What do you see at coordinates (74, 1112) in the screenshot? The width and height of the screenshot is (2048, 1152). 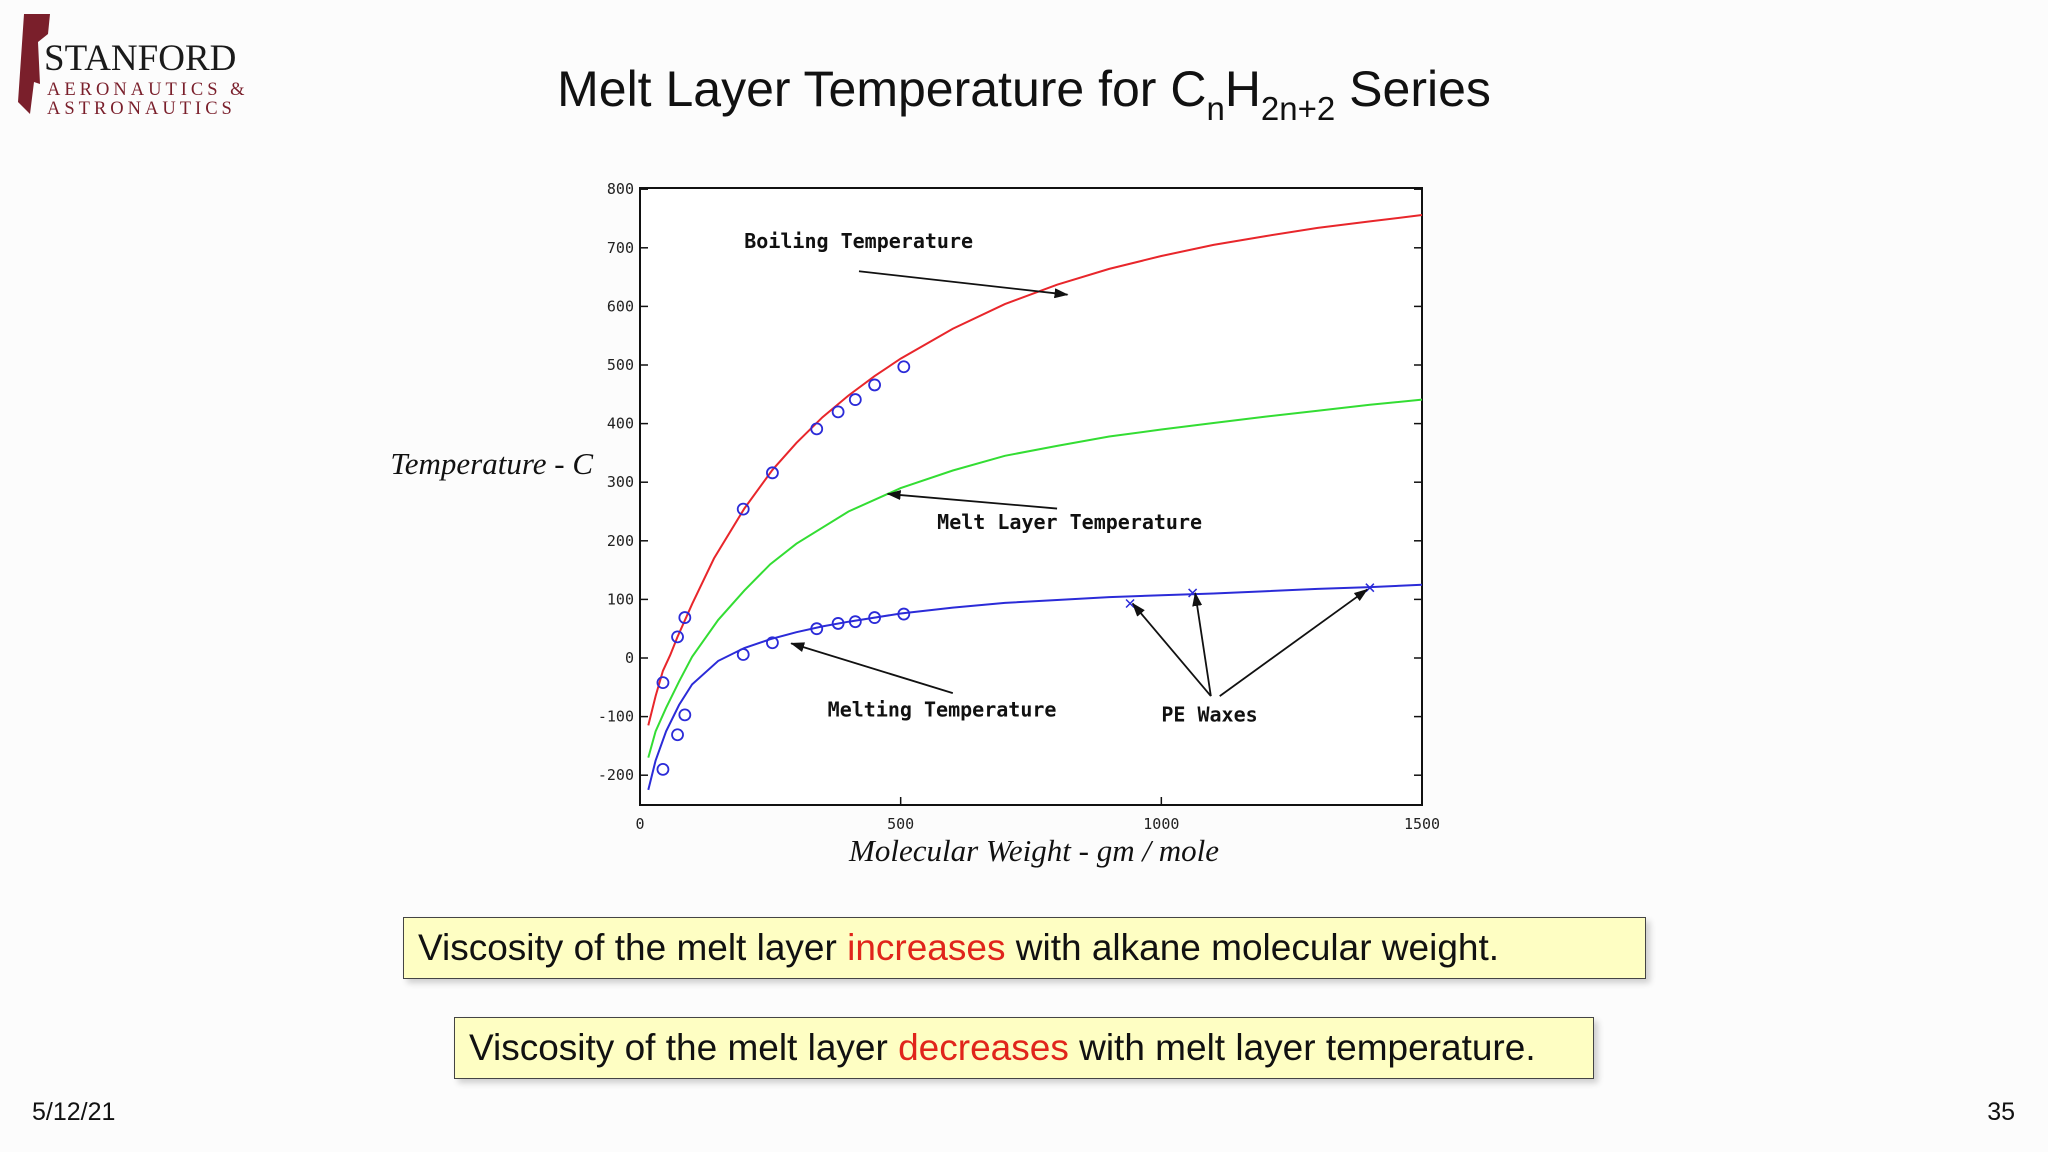 I see `footer-date: 5/12/21` at bounding box center [74, 1112].